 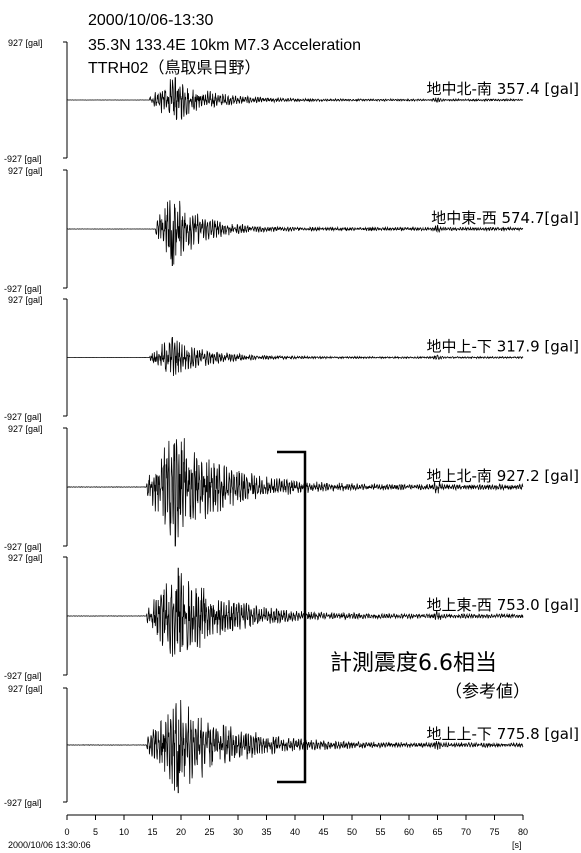 I want to click on channel-panel-0: 927 [gal] -927 [gal] 地中北-南 357.4 [gal], so click(x=291, y=101).